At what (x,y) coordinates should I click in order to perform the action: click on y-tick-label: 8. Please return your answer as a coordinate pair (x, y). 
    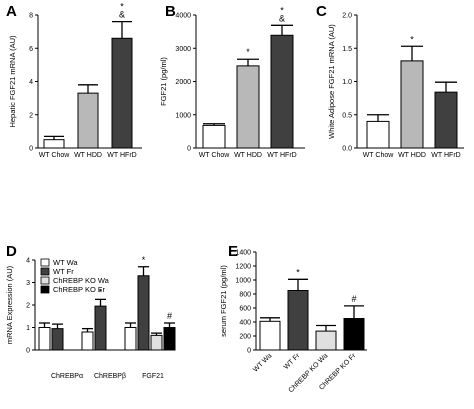
    Looking at the image, I should click on (31, 16).